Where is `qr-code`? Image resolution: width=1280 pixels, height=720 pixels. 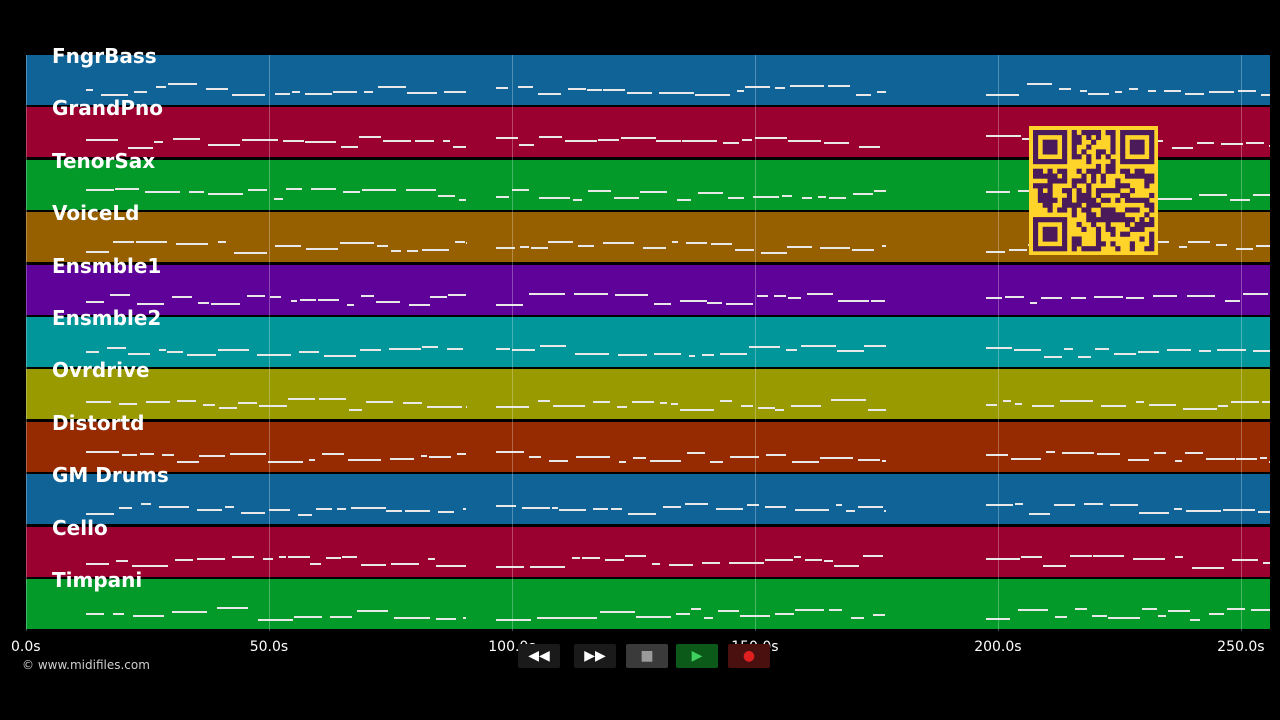
qr-code is located at coordinates (1093, 190).